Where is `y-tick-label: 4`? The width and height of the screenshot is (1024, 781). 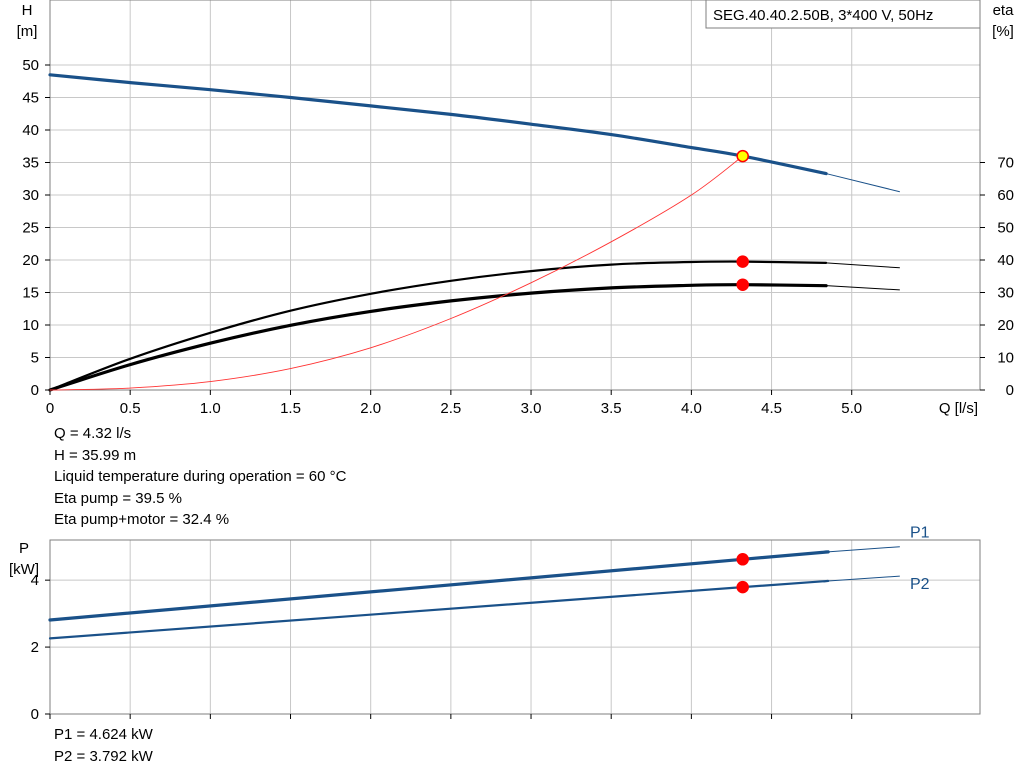
y-tick-label: 4 is located at coordinates (35, 580).